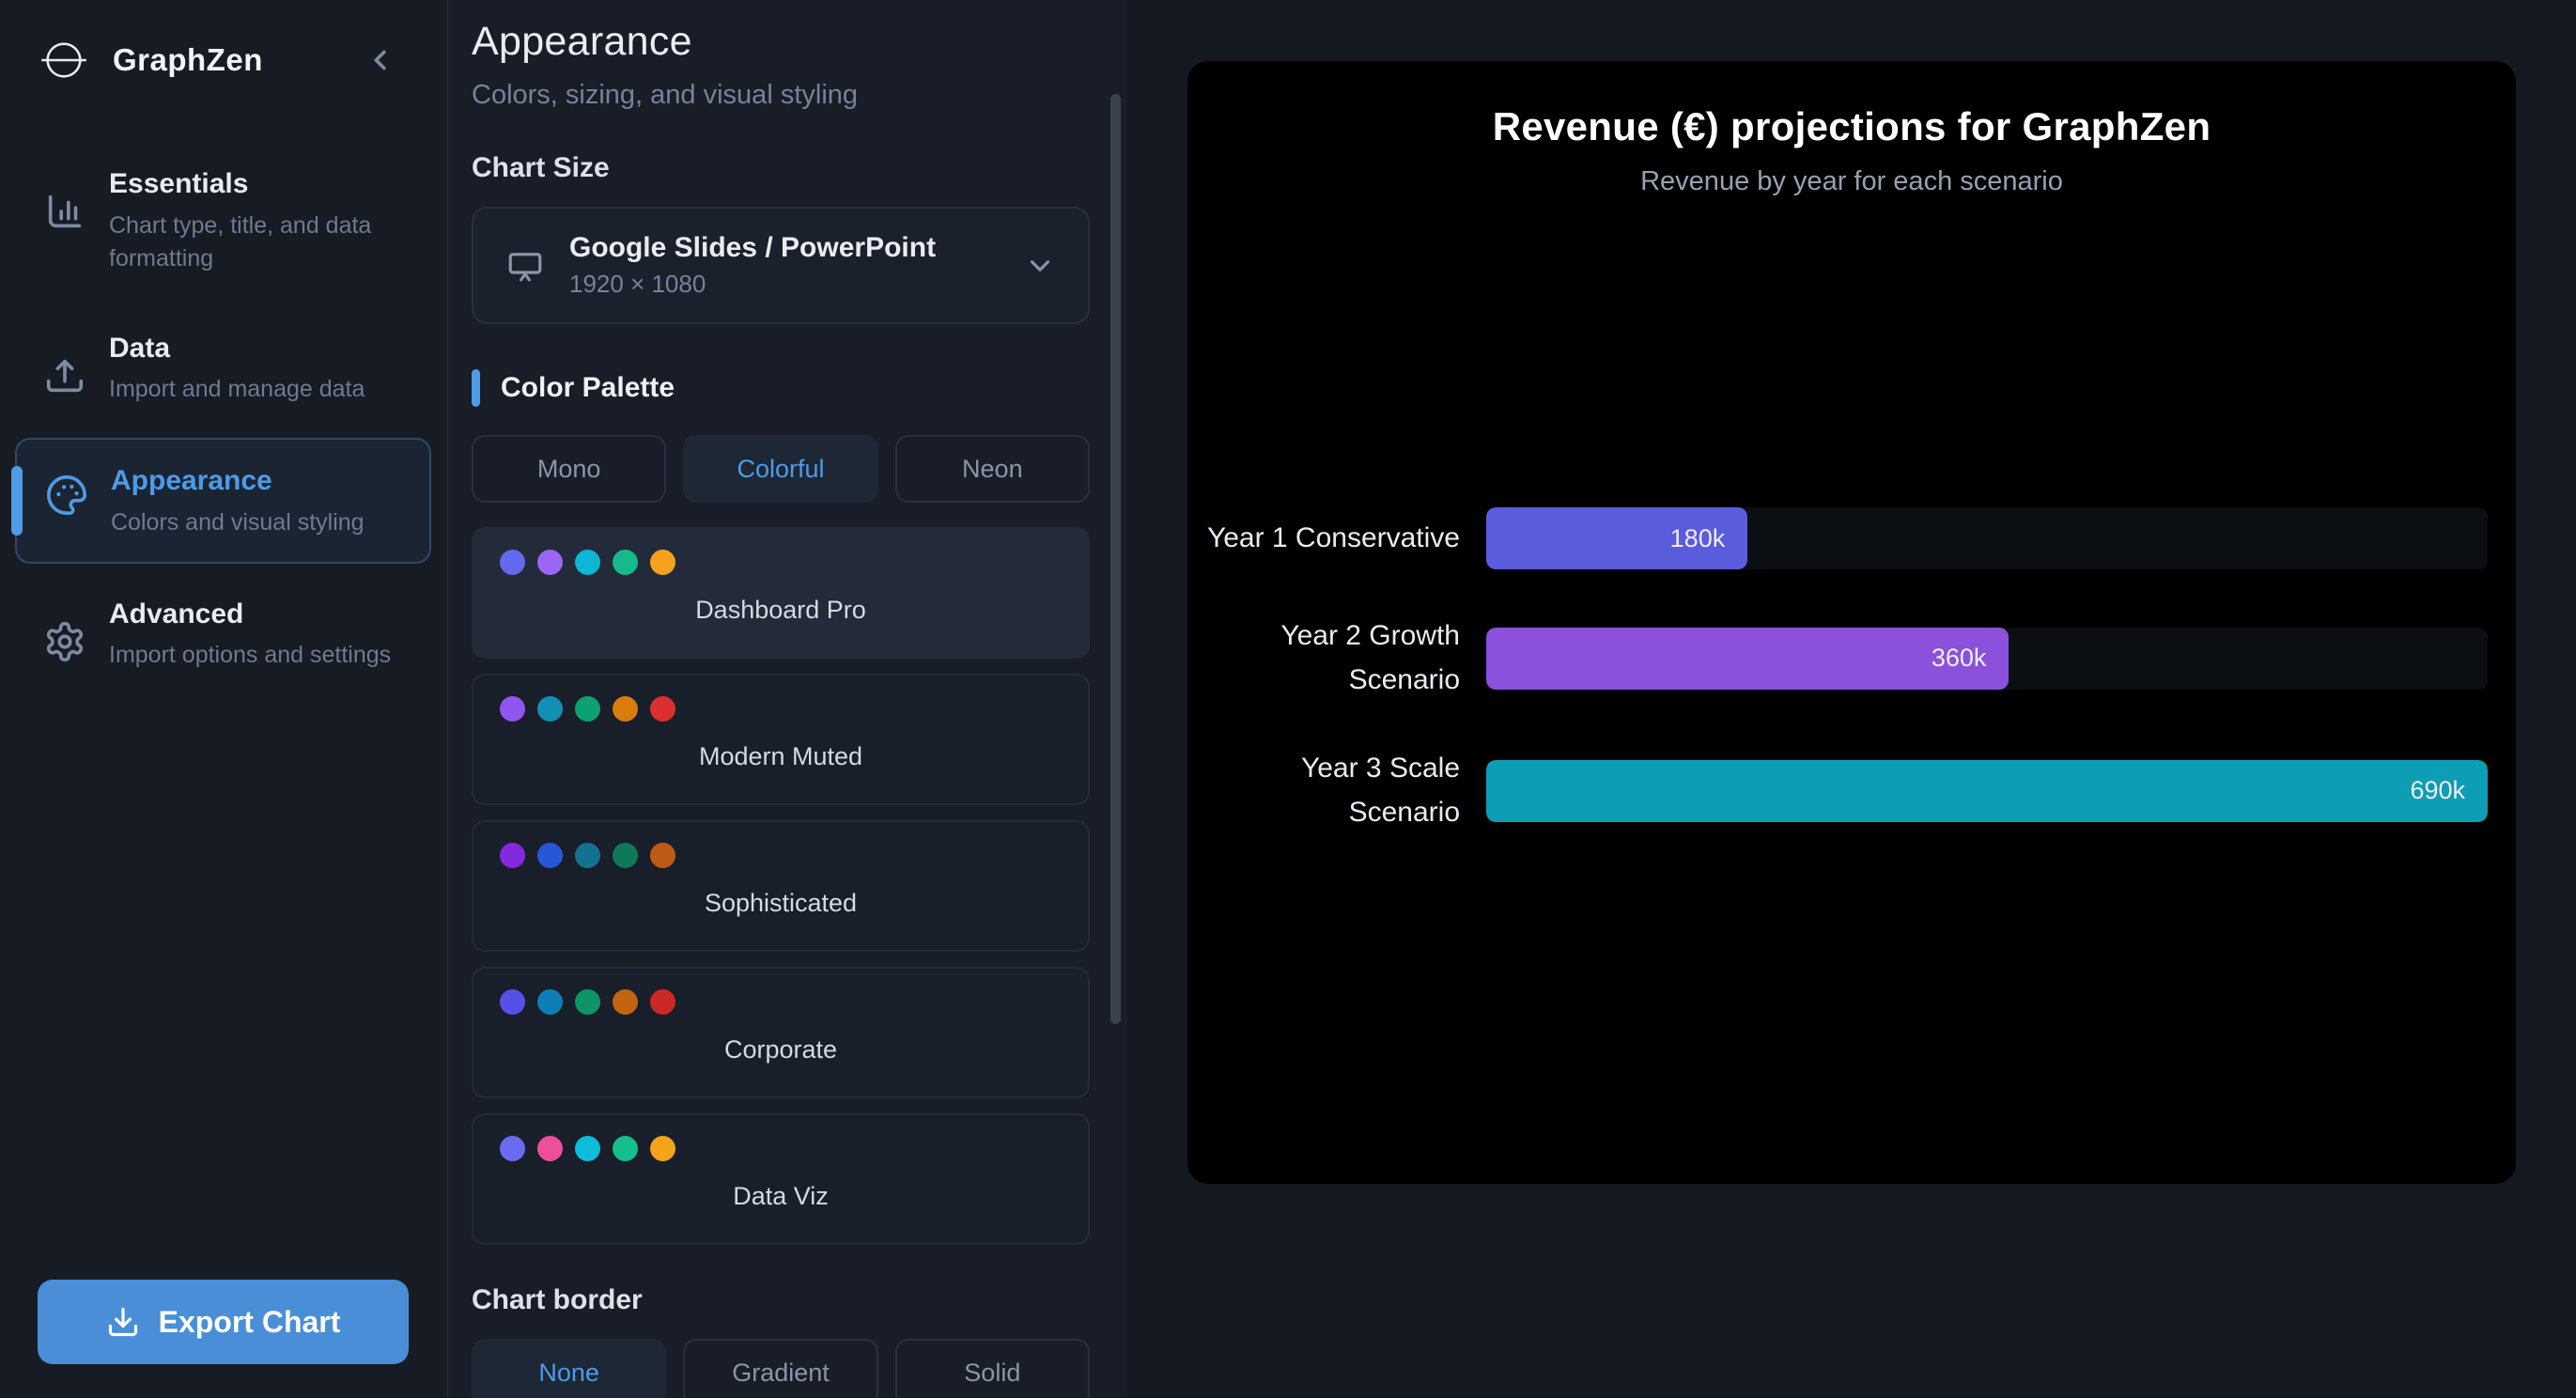 The width and height of the screenshot is (2576, 1398). I want to click on logo-row: GraphZen, so click(223, 61).